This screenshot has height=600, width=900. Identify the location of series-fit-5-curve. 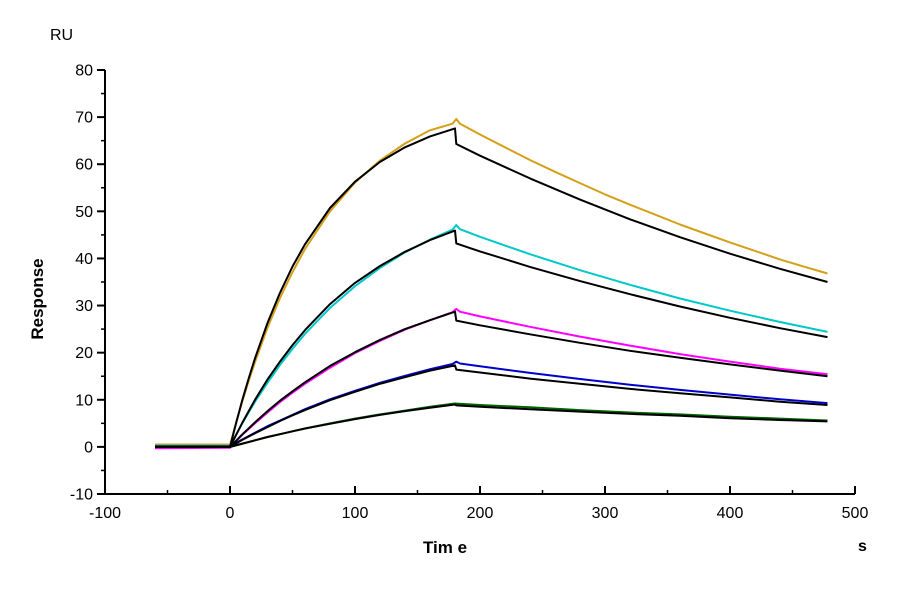
(491, 425).